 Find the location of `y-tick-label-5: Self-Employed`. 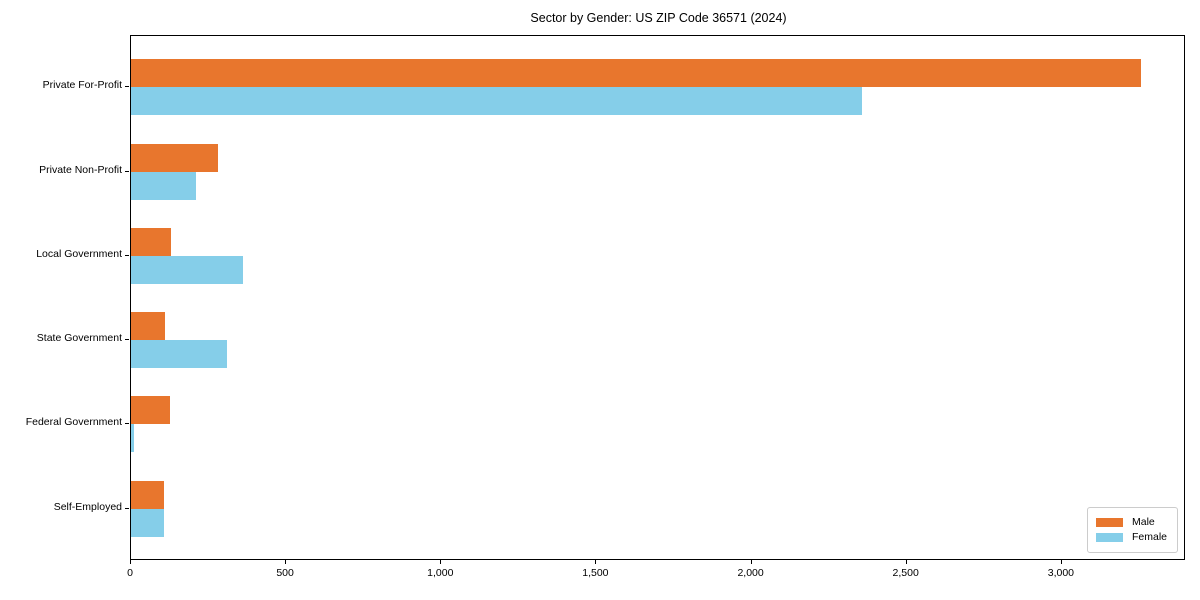

y-tick-label-5: Self-Employed is located at coordinates (87, 506).